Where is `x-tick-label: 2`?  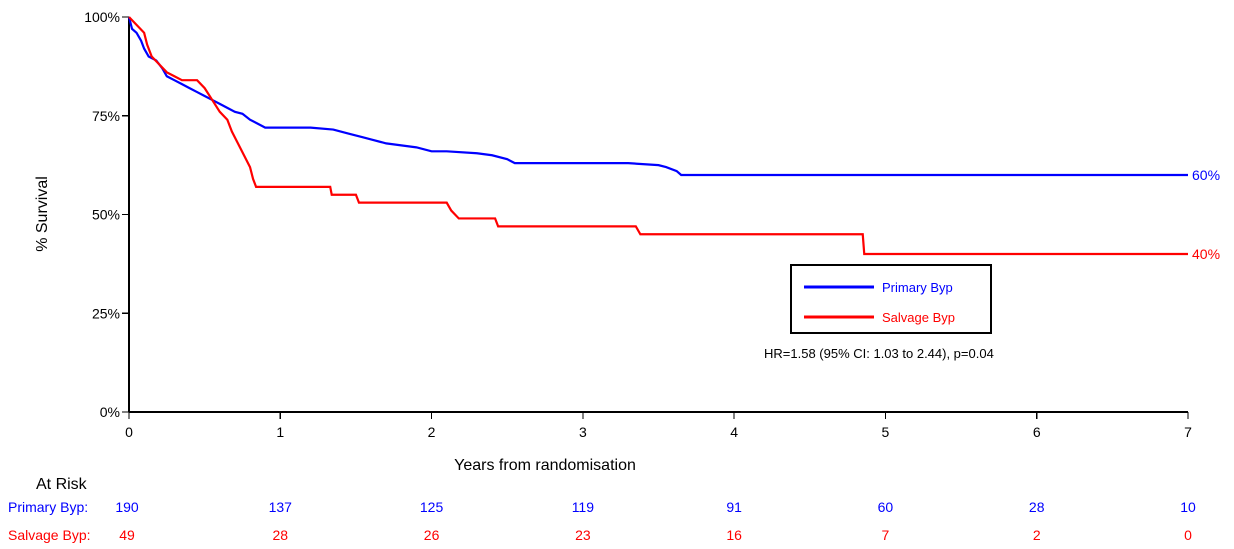 x-tick-label: 2 is located at coordinates (432, 432).